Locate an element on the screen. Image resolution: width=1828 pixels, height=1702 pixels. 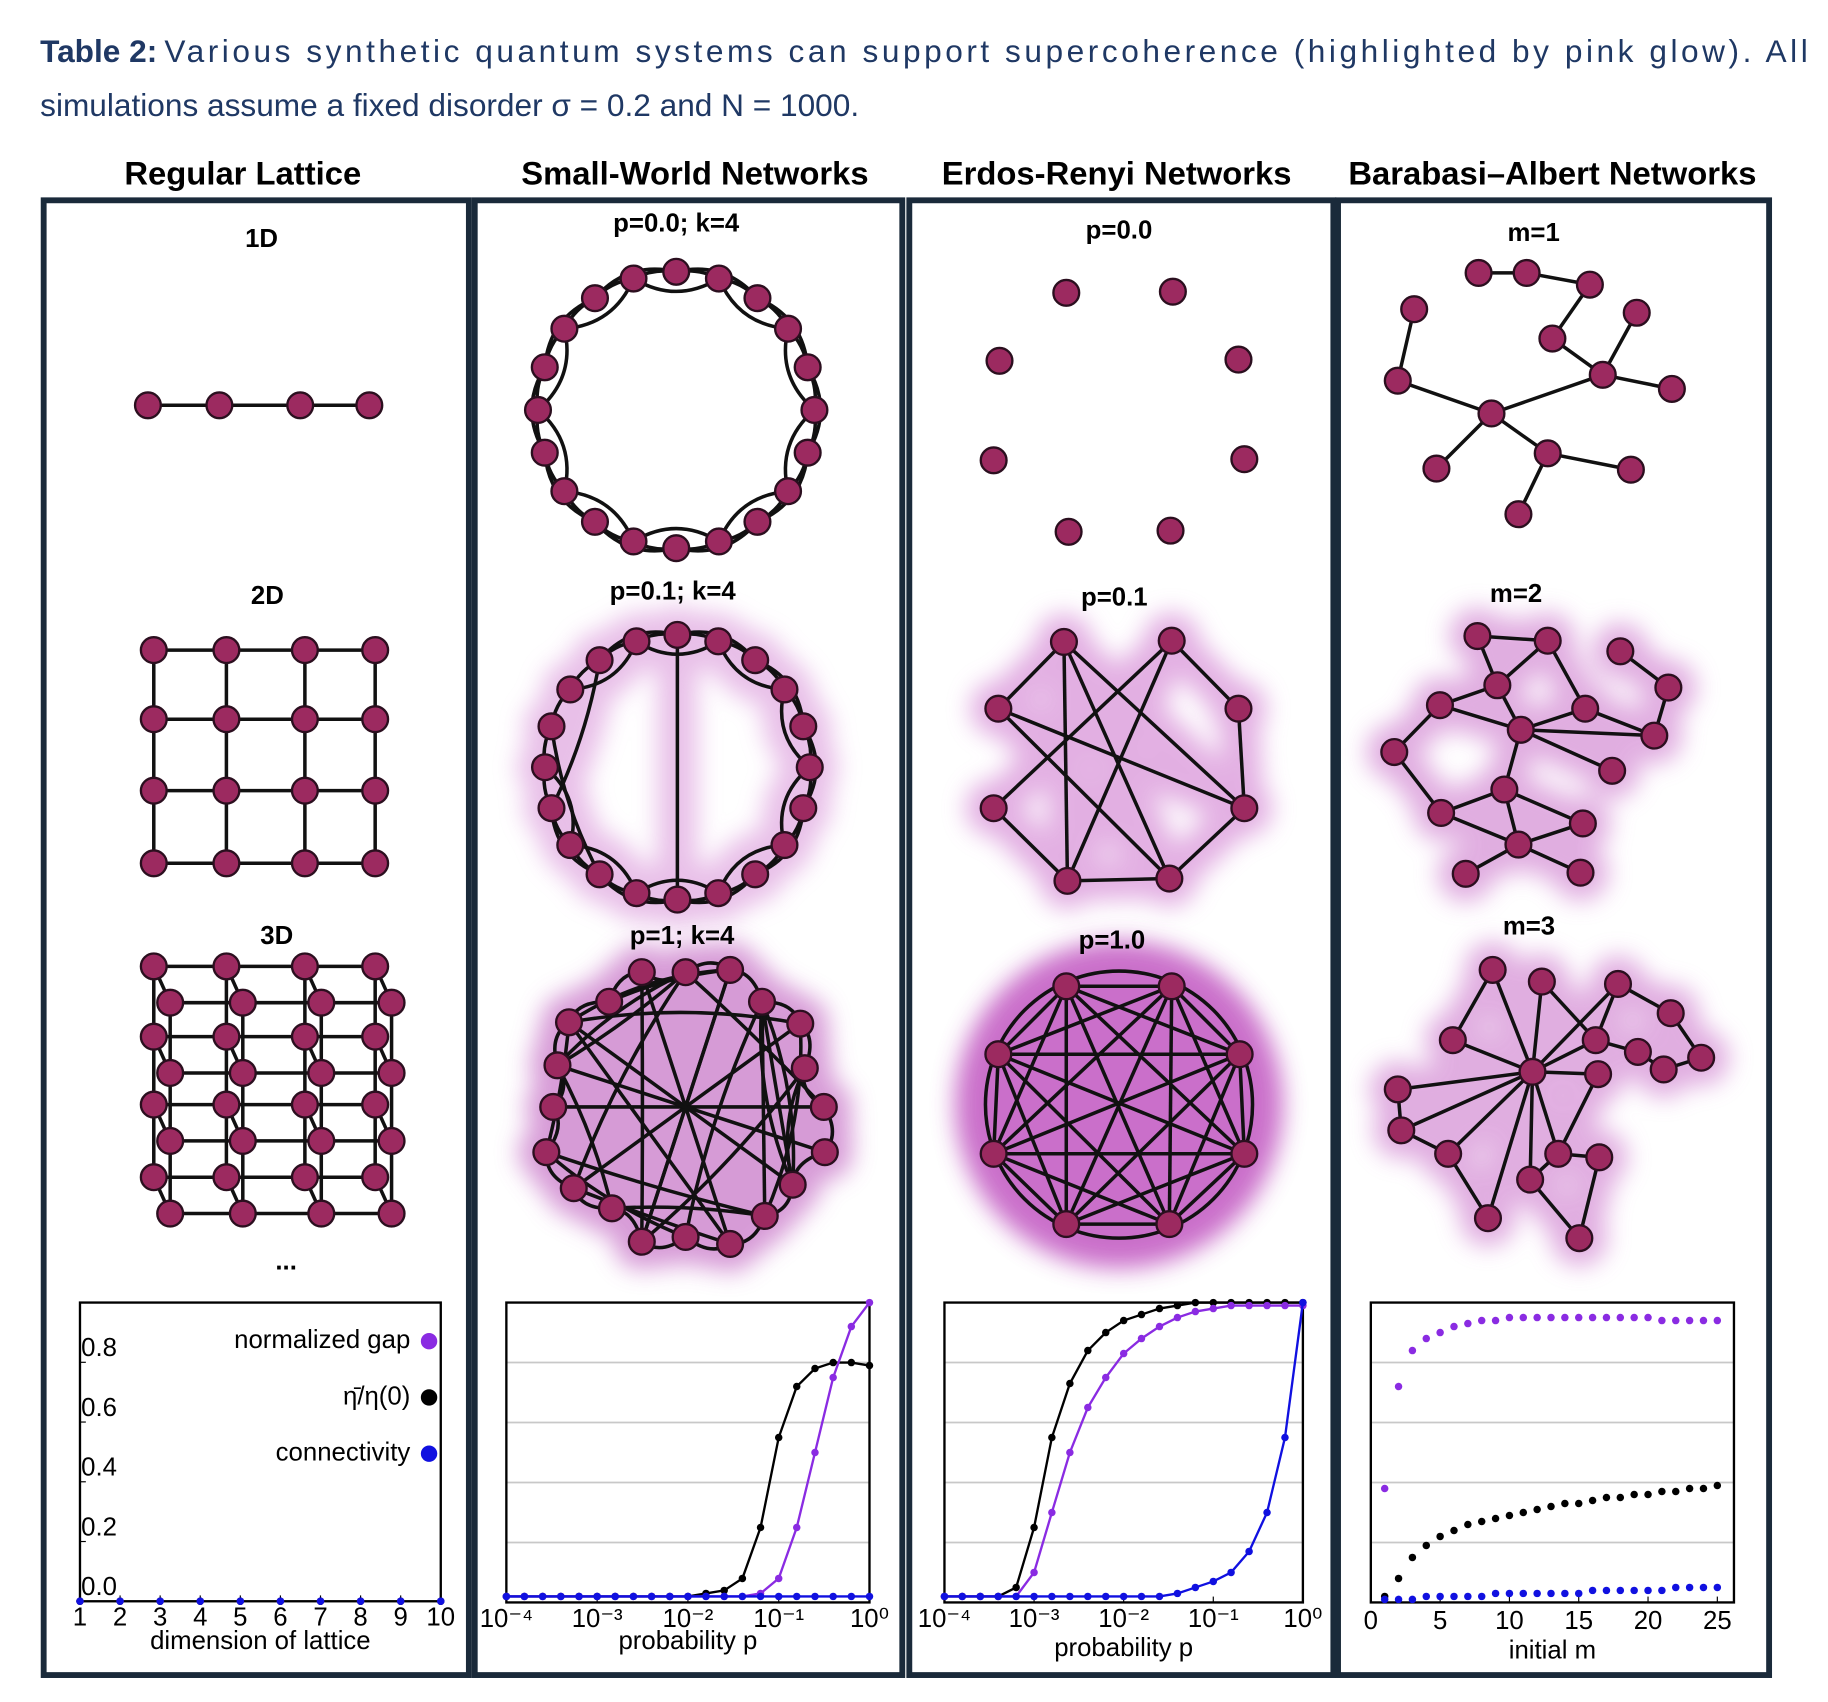
x-axis-label: probability p is located at coordinates (1123, 1648).